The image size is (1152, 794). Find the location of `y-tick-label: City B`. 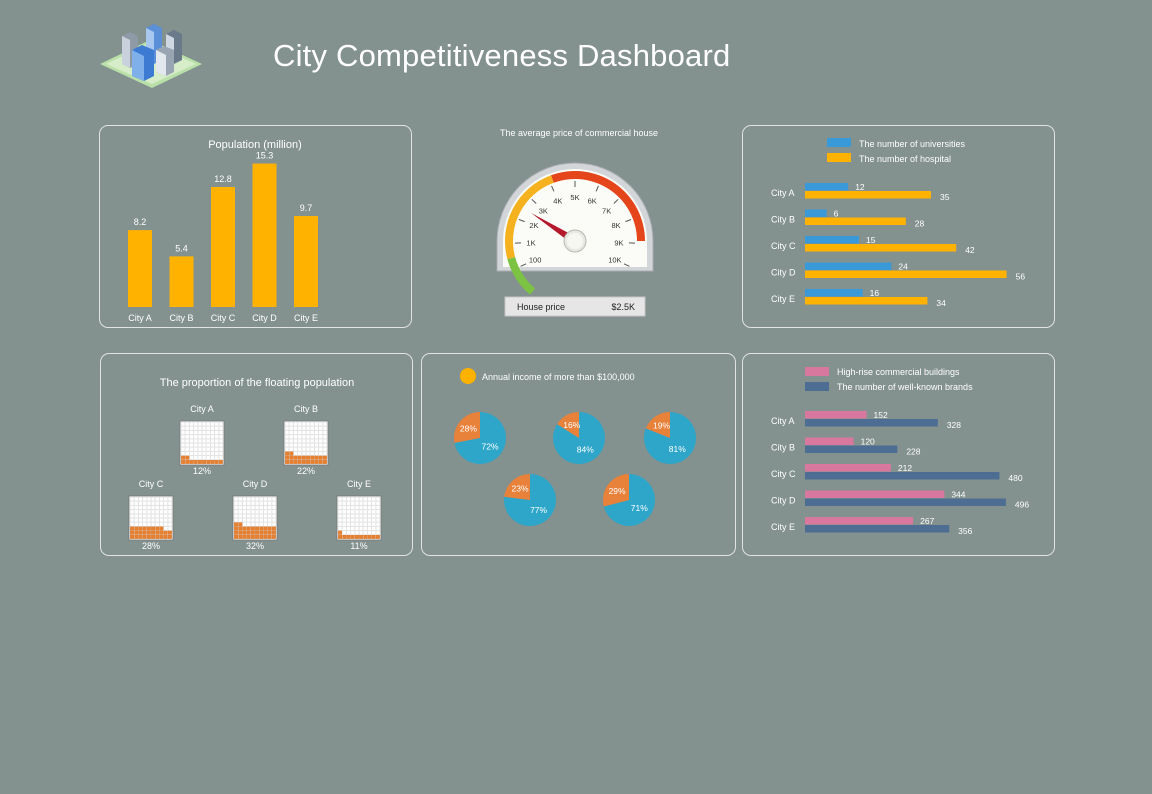

y-tick-label: City B is located at coordinates (783, 220).